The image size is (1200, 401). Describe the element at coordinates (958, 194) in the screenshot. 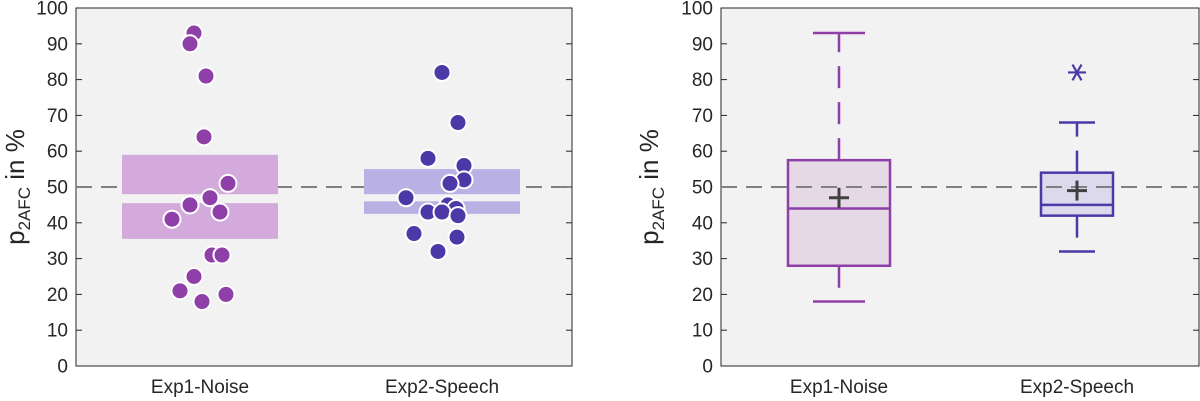

I see `mean-markers` at that location.